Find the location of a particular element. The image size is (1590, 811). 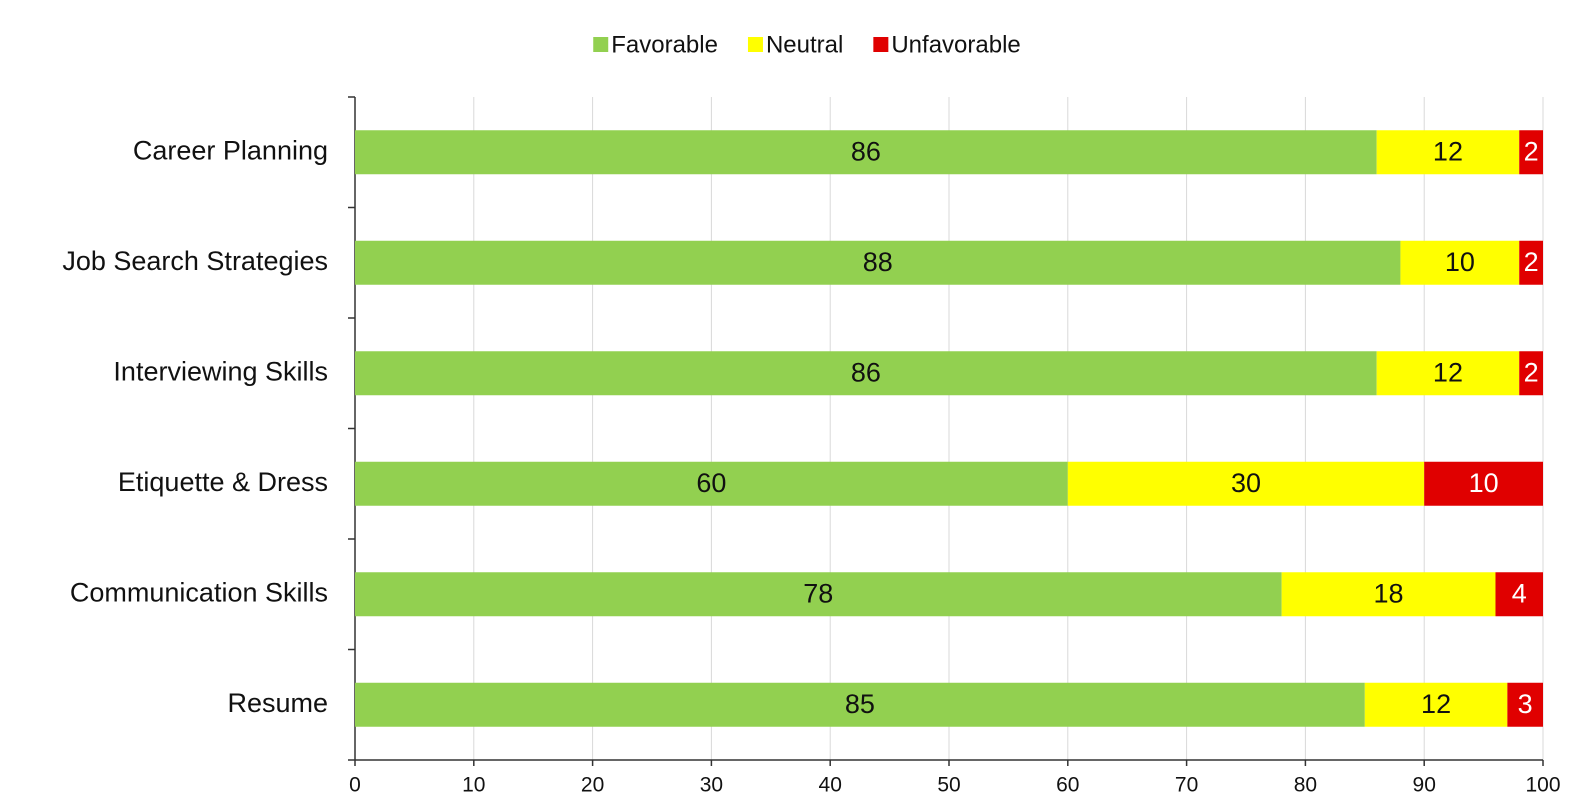

legend-label: Unfavorable is located at coordinates (955, 44).